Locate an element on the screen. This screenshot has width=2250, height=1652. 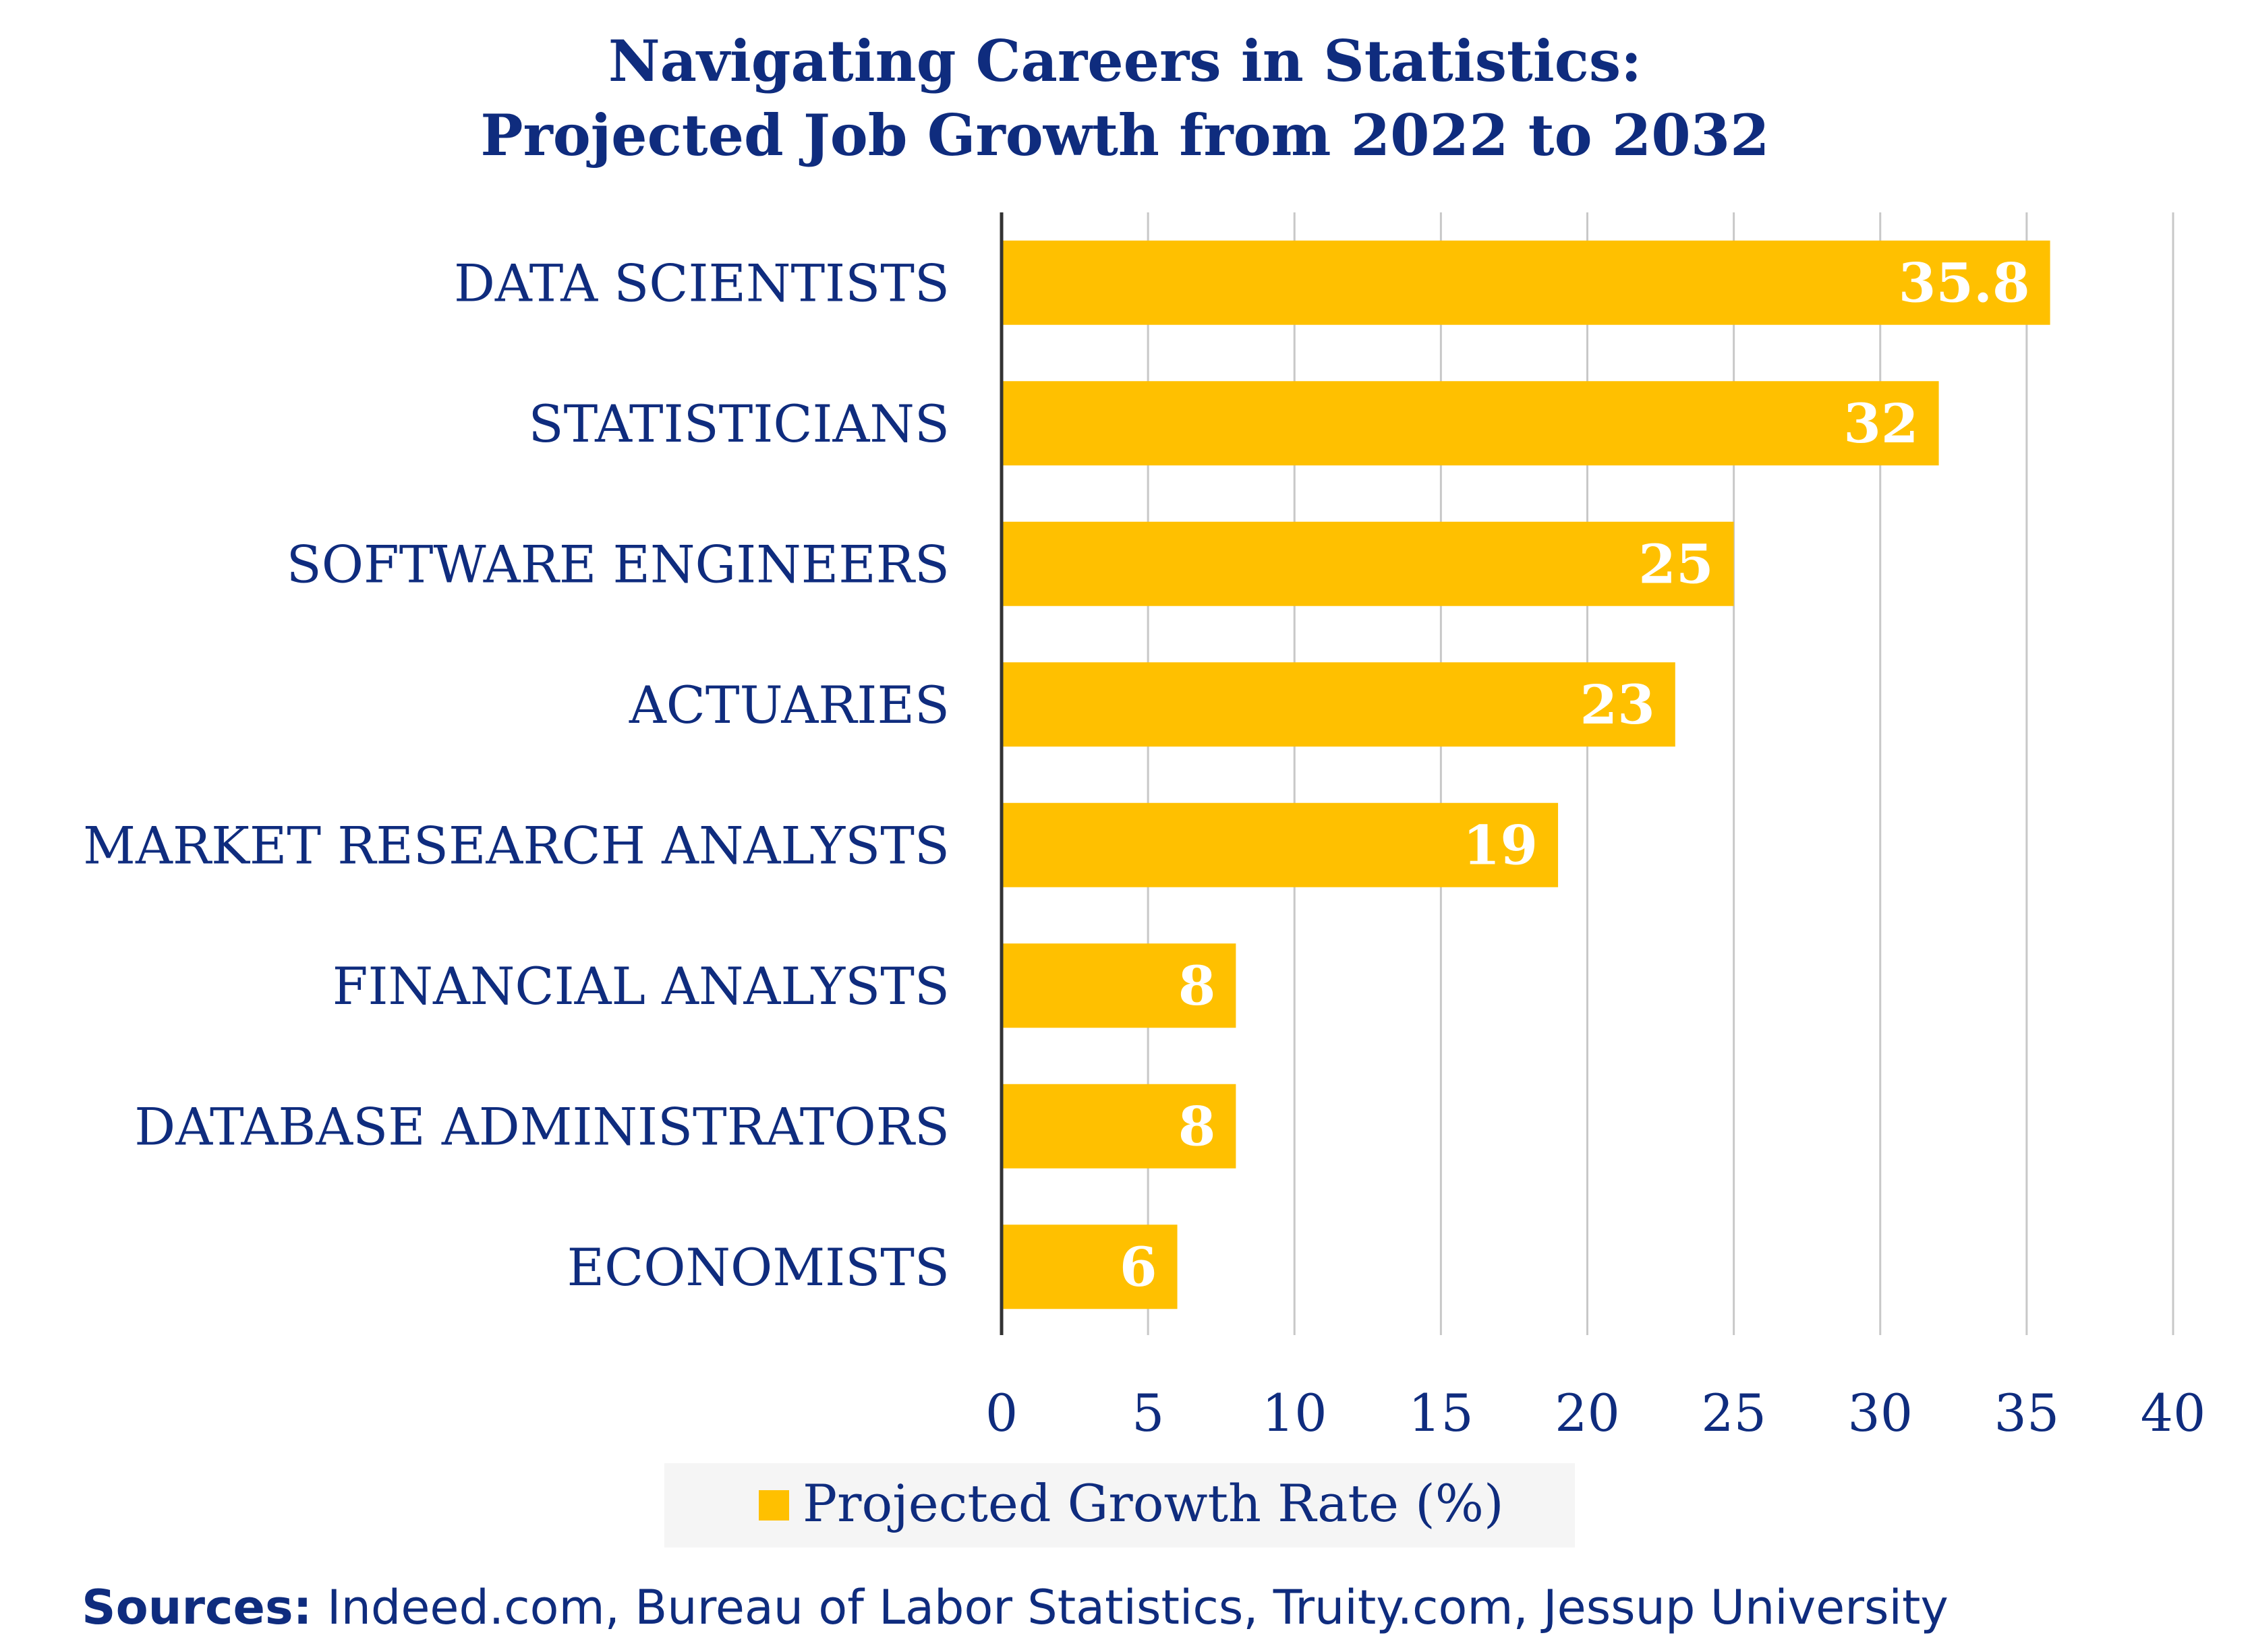
sources-label: Sources: is located at coordinates (197, 1607).